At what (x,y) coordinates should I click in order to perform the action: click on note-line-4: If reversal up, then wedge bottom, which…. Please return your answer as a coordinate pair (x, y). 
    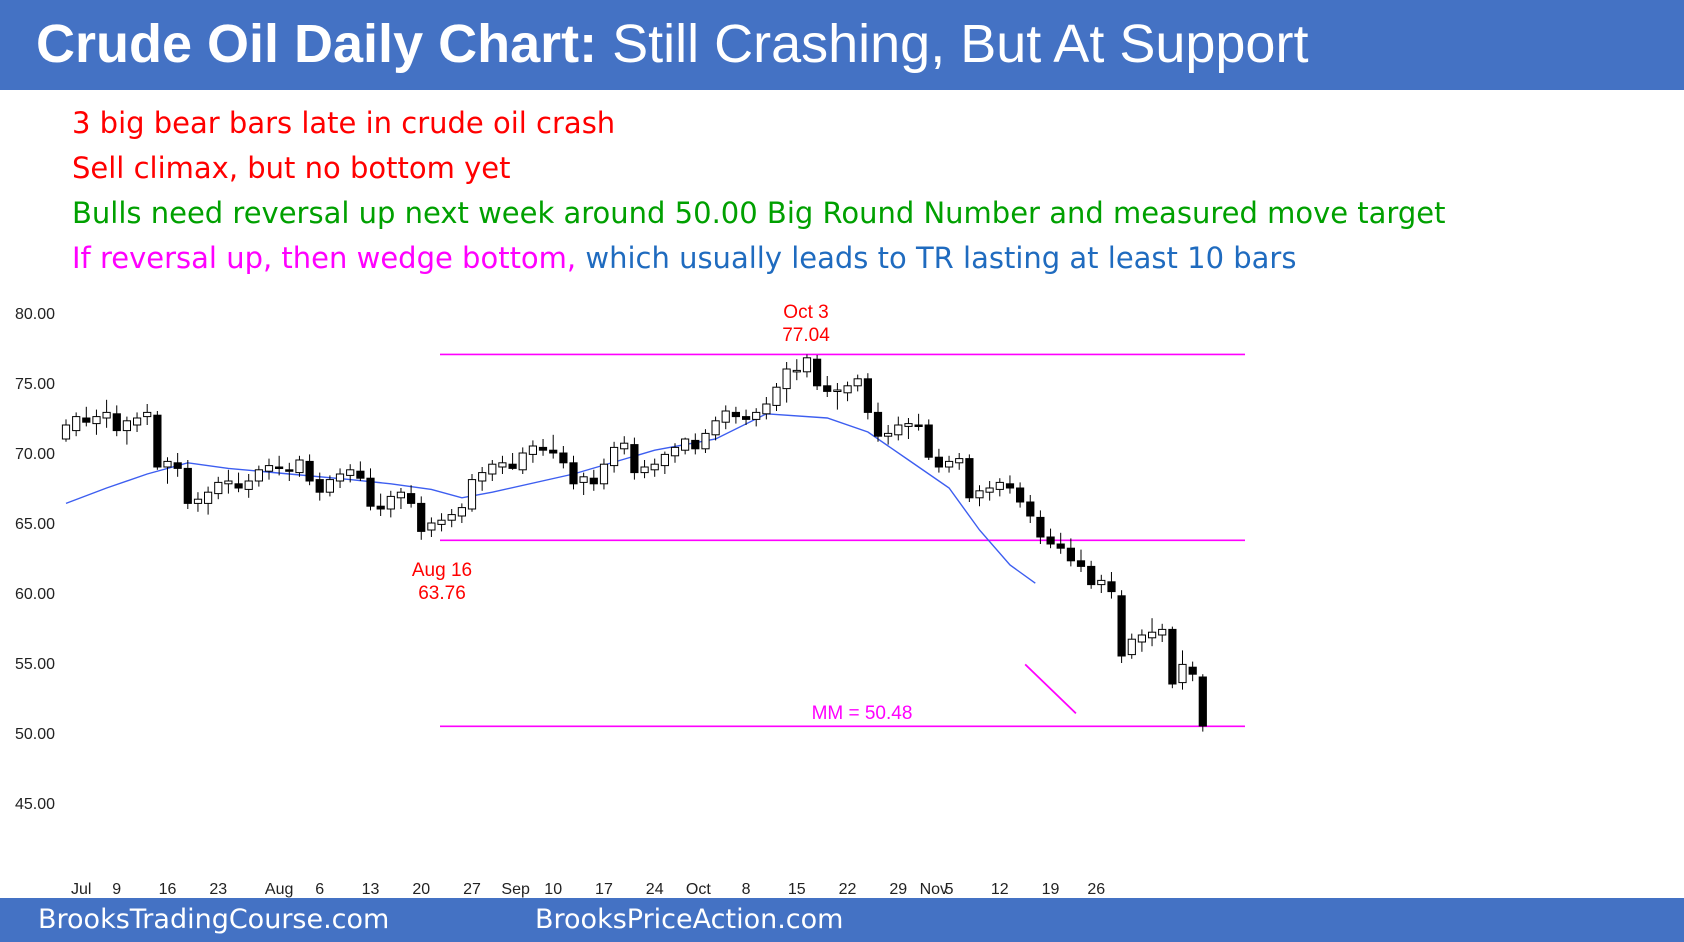
    Looking at the image, I should click on (684, 258).